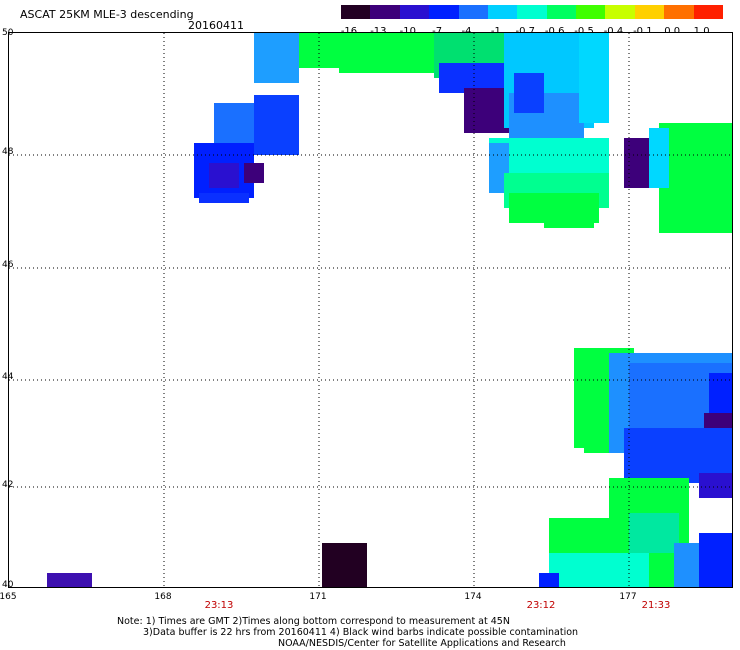  What do you see at coordinates (496, 31) in the screenshot?
I see `color-scale-label: -1` at bounding box center [496, 31].